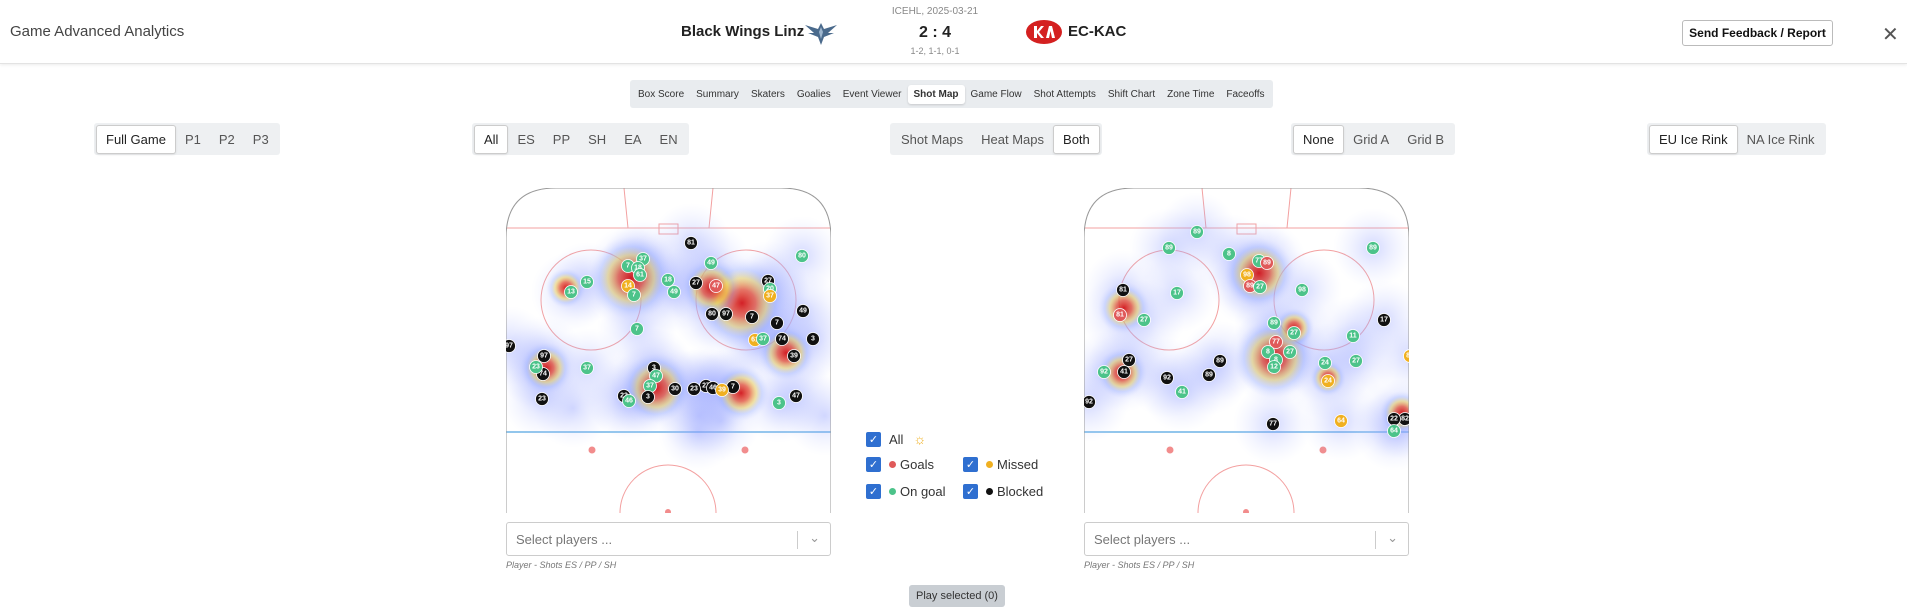 This screenshot has height=615, width=1907. I want to click on tab-box-score: Box Score, so click(661, 94).